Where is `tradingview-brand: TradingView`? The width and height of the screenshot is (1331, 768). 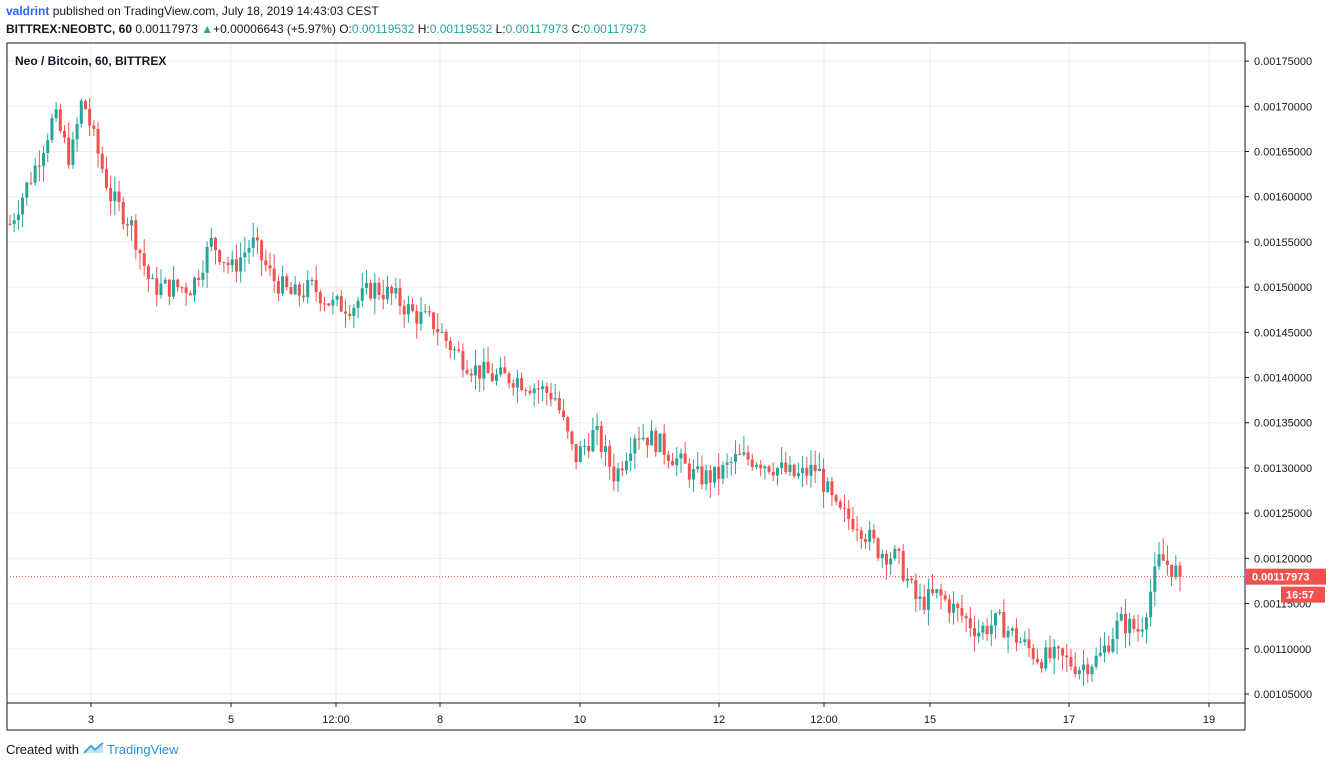 tradingview-brand: TradingView is located at coordinates (142, 749).